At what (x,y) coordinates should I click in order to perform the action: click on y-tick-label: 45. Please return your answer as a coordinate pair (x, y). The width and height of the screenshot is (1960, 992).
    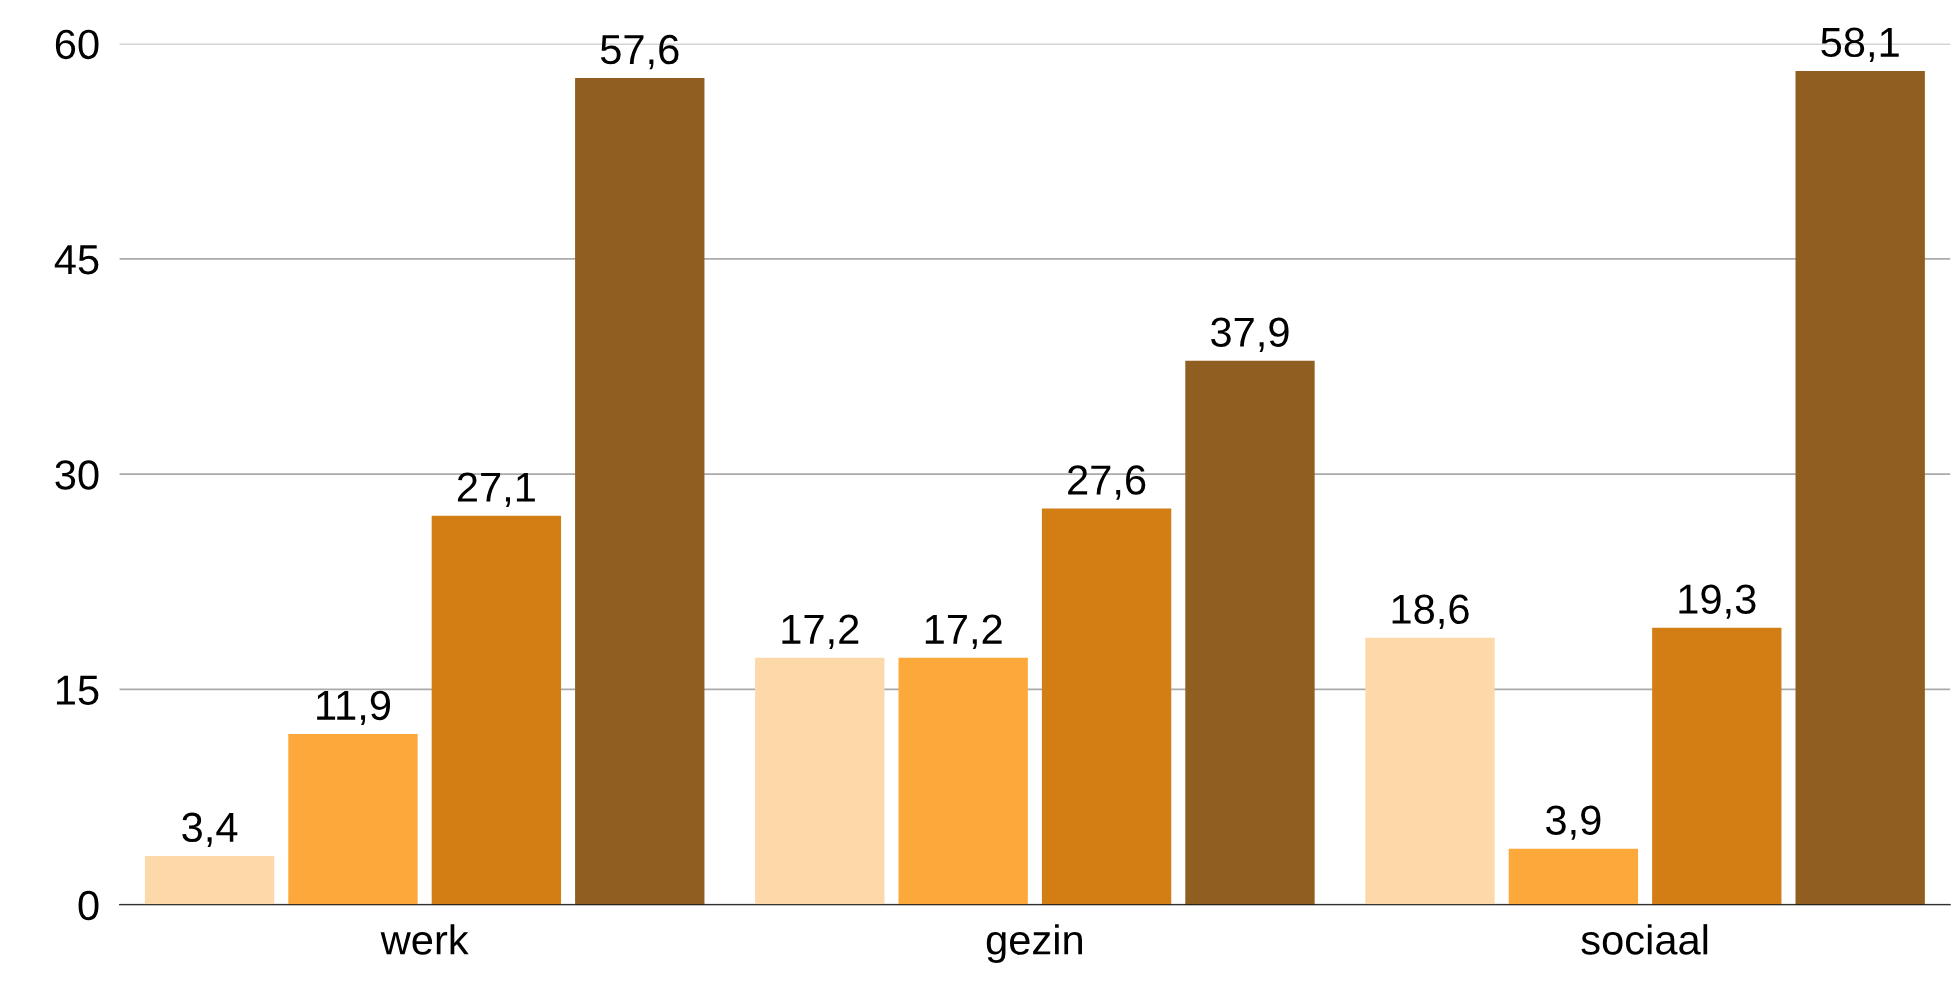
    Looking at the image, I should click on (76, 260).